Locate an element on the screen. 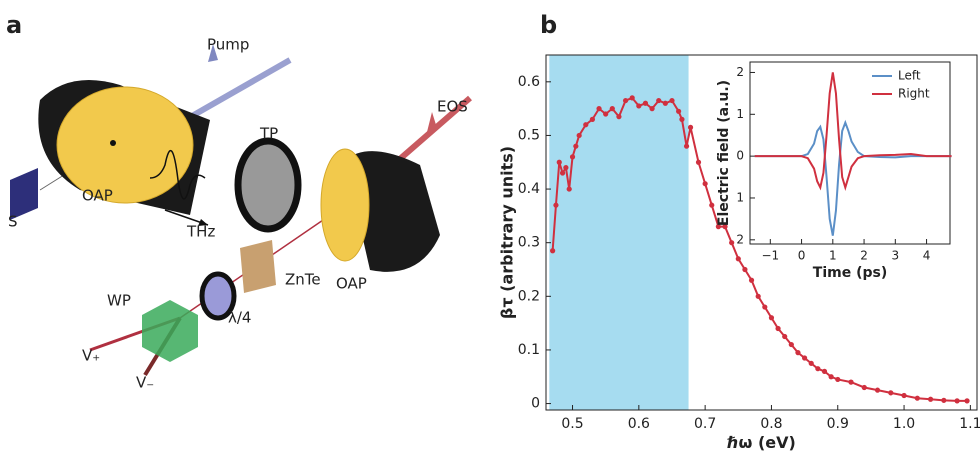  oap-right-mirror is located at coordinates (345, 205).